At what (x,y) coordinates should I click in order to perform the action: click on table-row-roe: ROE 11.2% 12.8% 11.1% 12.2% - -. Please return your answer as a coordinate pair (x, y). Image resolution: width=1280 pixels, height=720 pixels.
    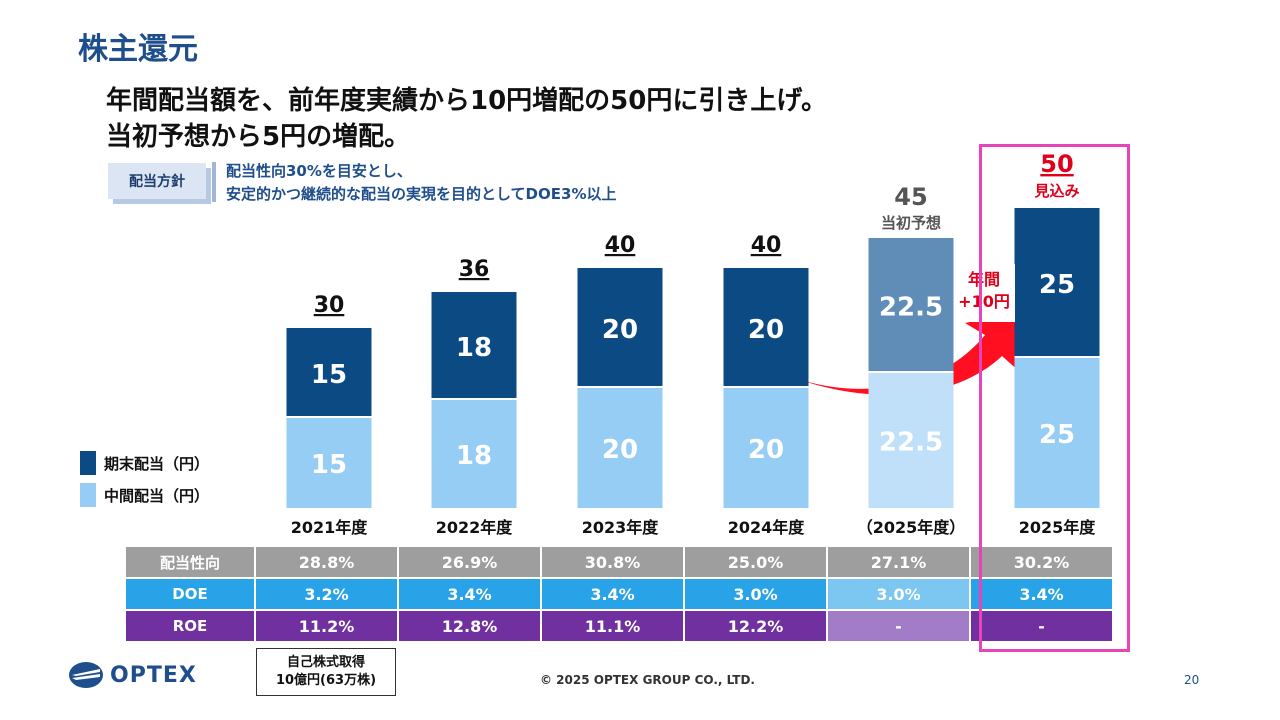
    Looking at the image, I should click on (619, 626).